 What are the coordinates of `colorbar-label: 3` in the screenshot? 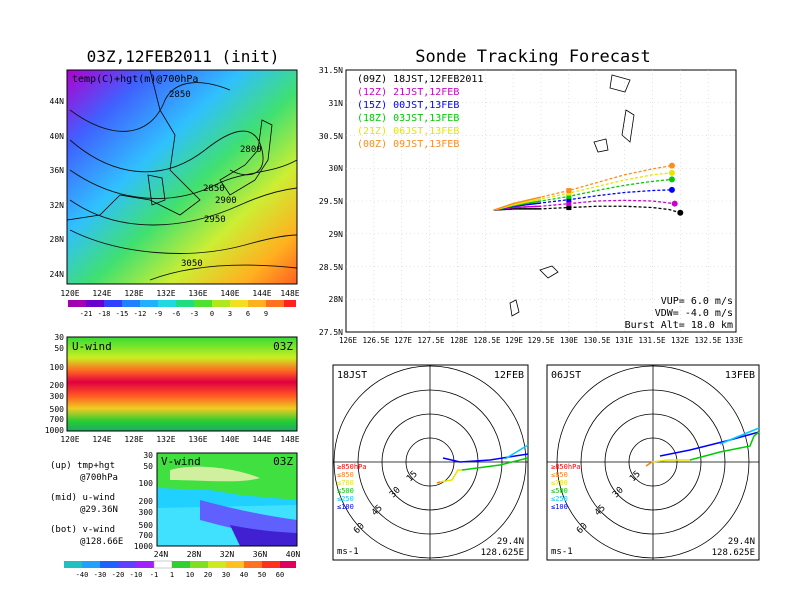 It's located at (230, 314).